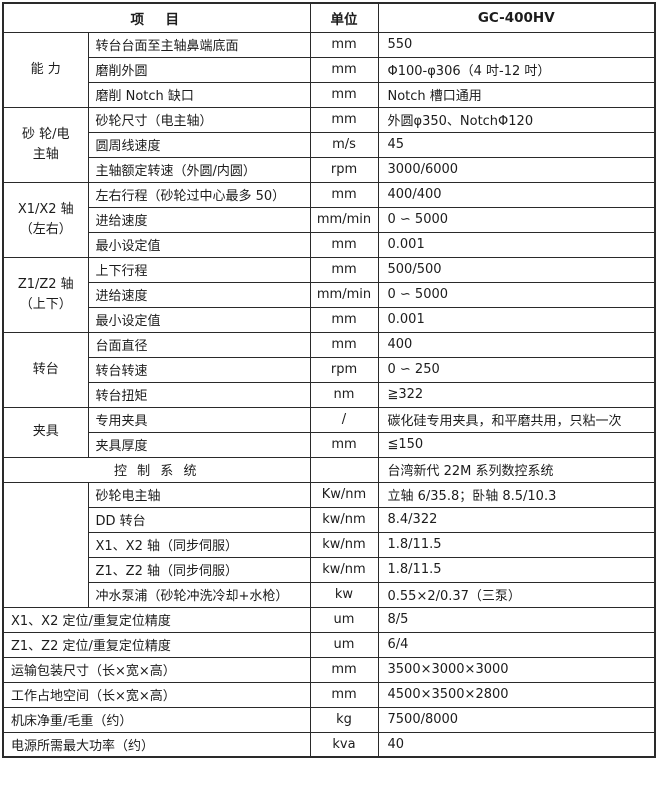 The height and width of the screenshot is (793, 656). Describe the element at coordinates (516, 119) in the screenshot. I see `value-cell: 外圆φ350、NotchΦ120` at that location.